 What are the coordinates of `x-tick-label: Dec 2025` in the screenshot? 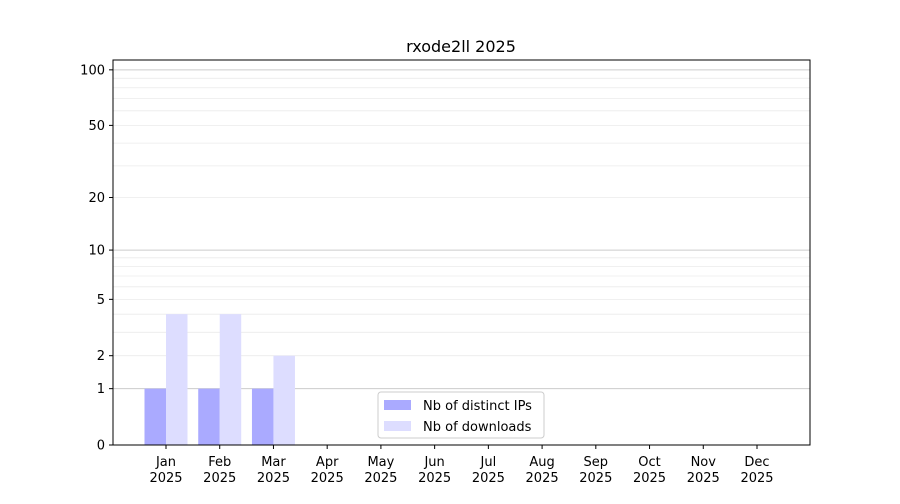 It's located at (756, 470).